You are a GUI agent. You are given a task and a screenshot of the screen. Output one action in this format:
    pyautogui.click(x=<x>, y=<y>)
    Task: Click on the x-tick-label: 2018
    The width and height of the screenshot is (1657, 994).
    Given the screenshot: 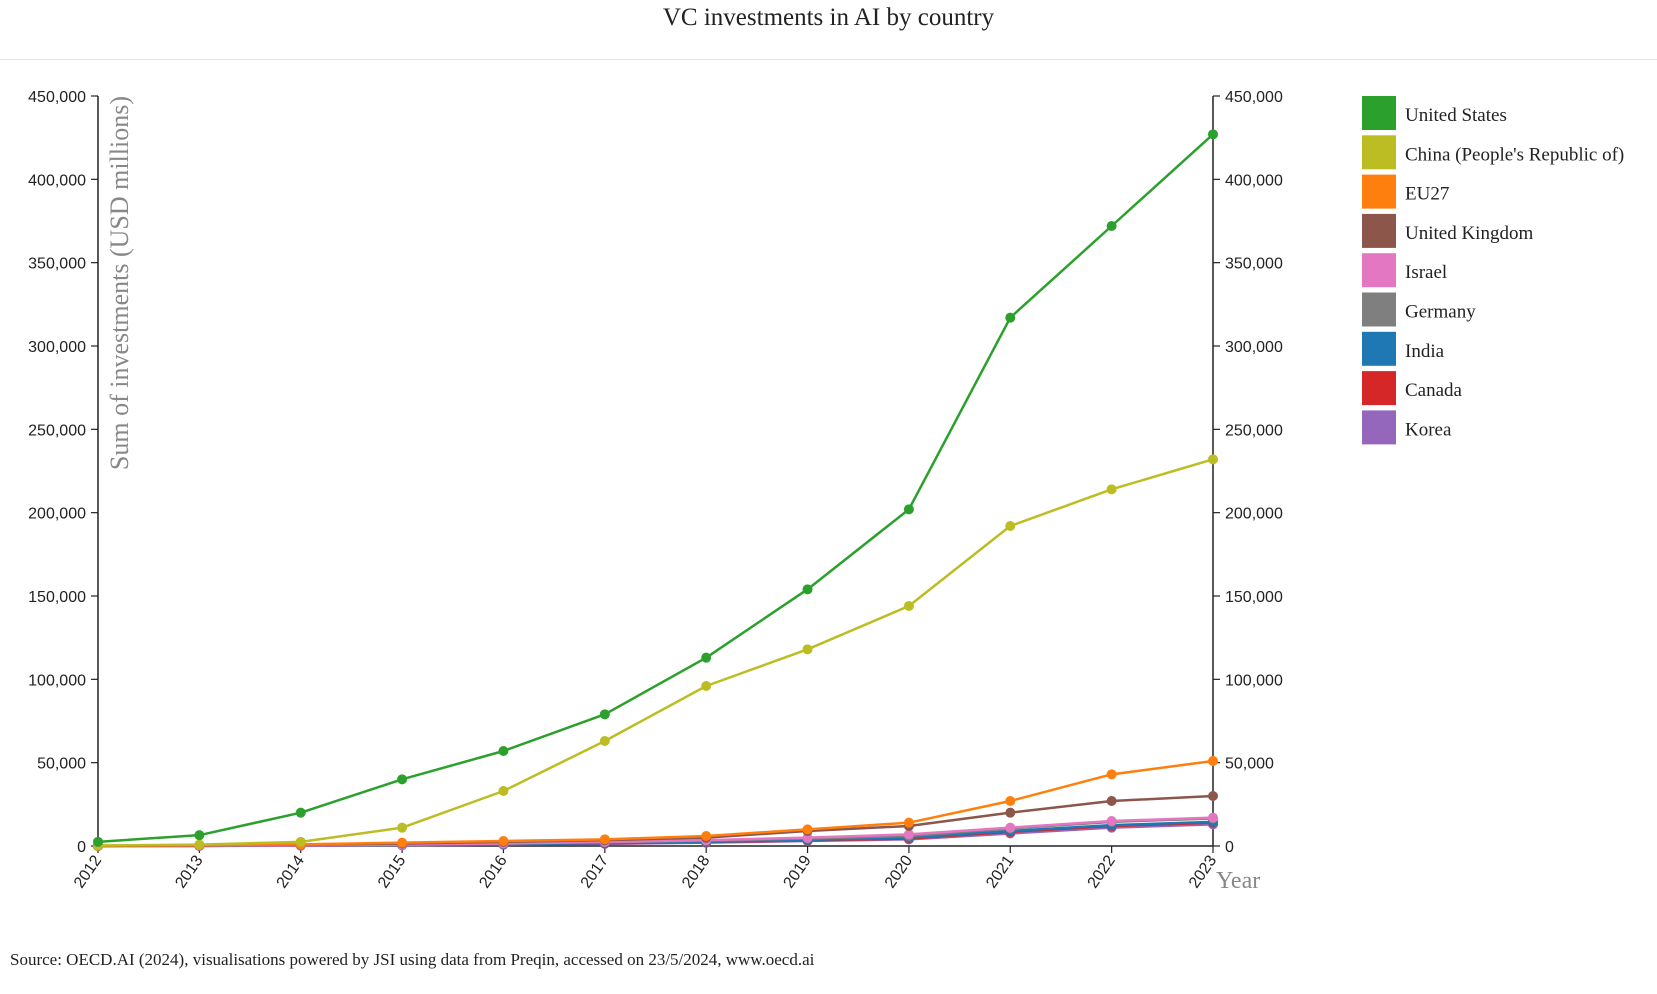 What is the action you would take?
    pyautogui.click(x=696, y=871)
    